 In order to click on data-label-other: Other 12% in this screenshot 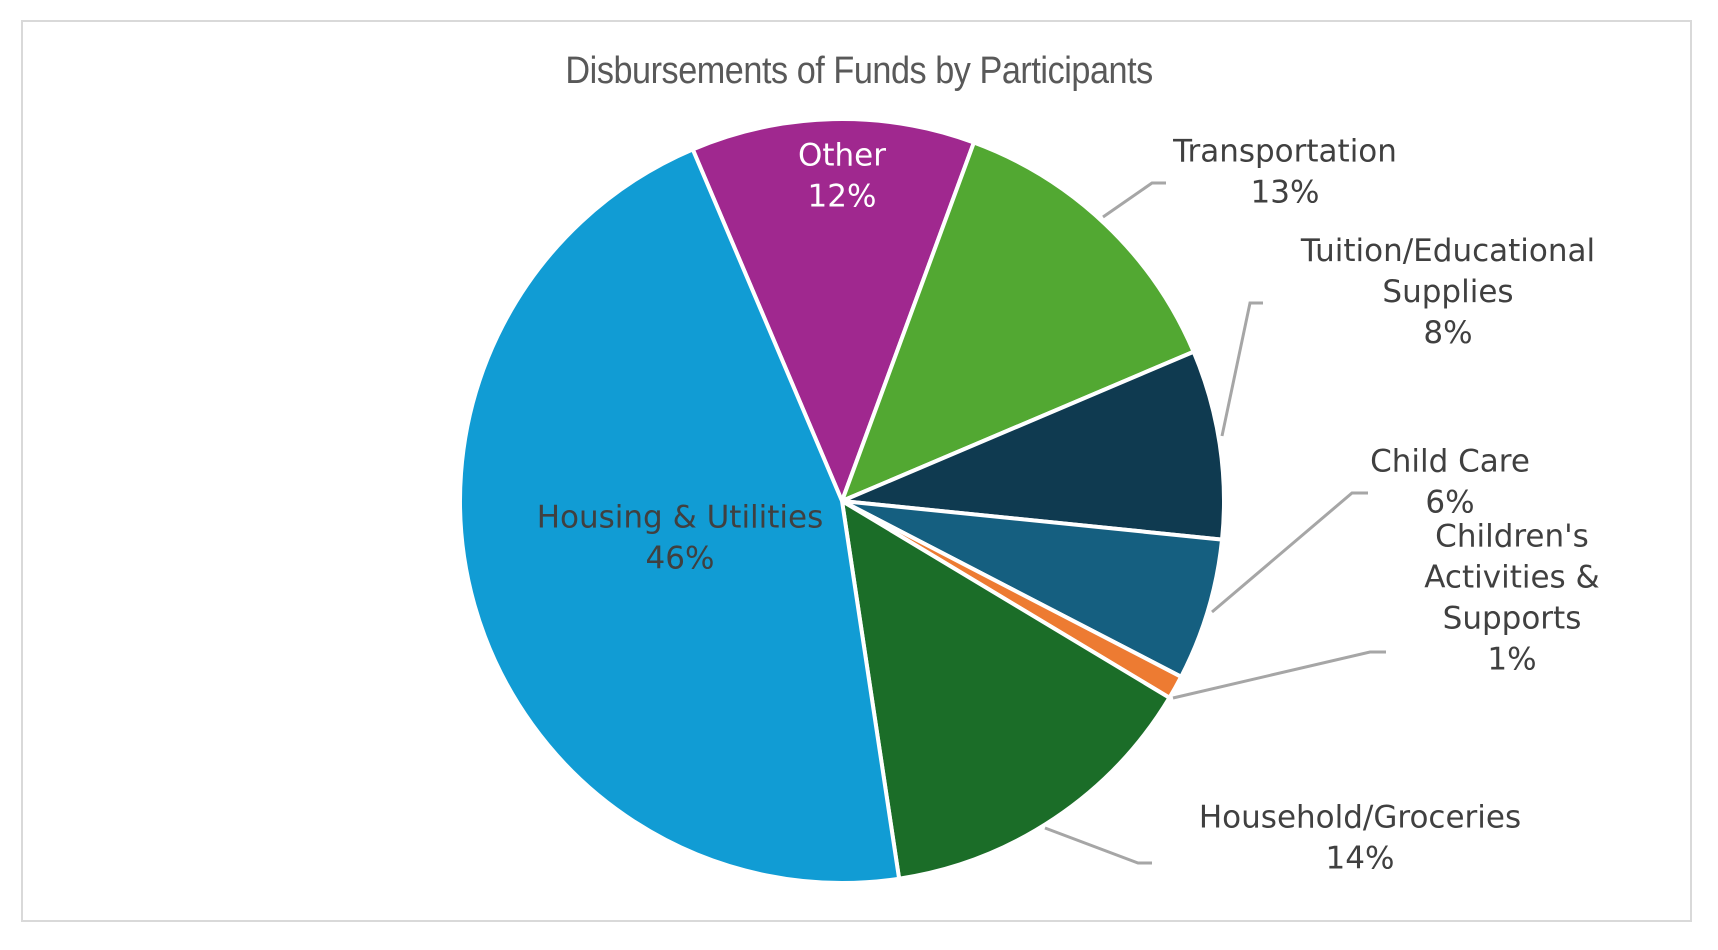, I will do `click(842, 176)`.